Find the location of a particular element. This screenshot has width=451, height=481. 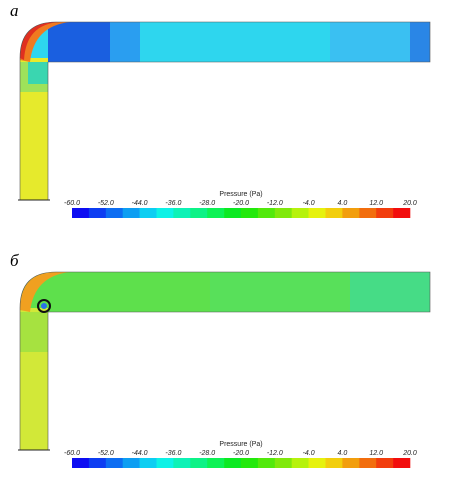

panel-label: б is located at coordinates (14, 260).